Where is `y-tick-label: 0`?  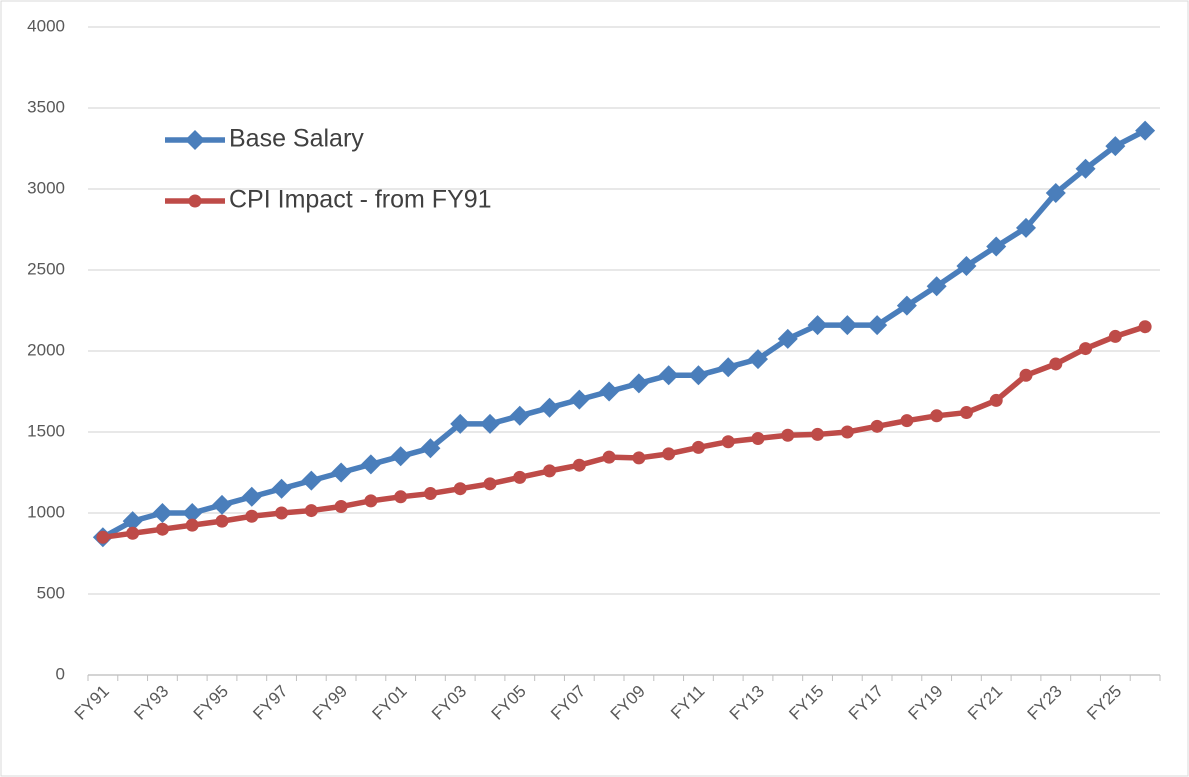
y-tick-label: 0 is located at coordinates (60, 673).